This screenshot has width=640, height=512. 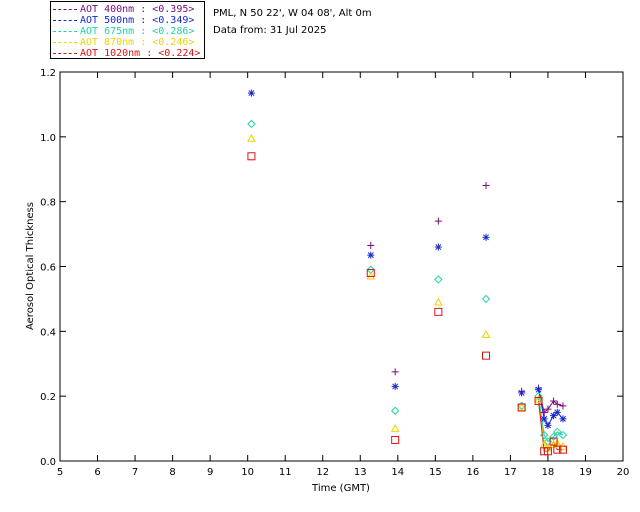 I want to click on data-point-s4-p10, so click(x=557, y=449).